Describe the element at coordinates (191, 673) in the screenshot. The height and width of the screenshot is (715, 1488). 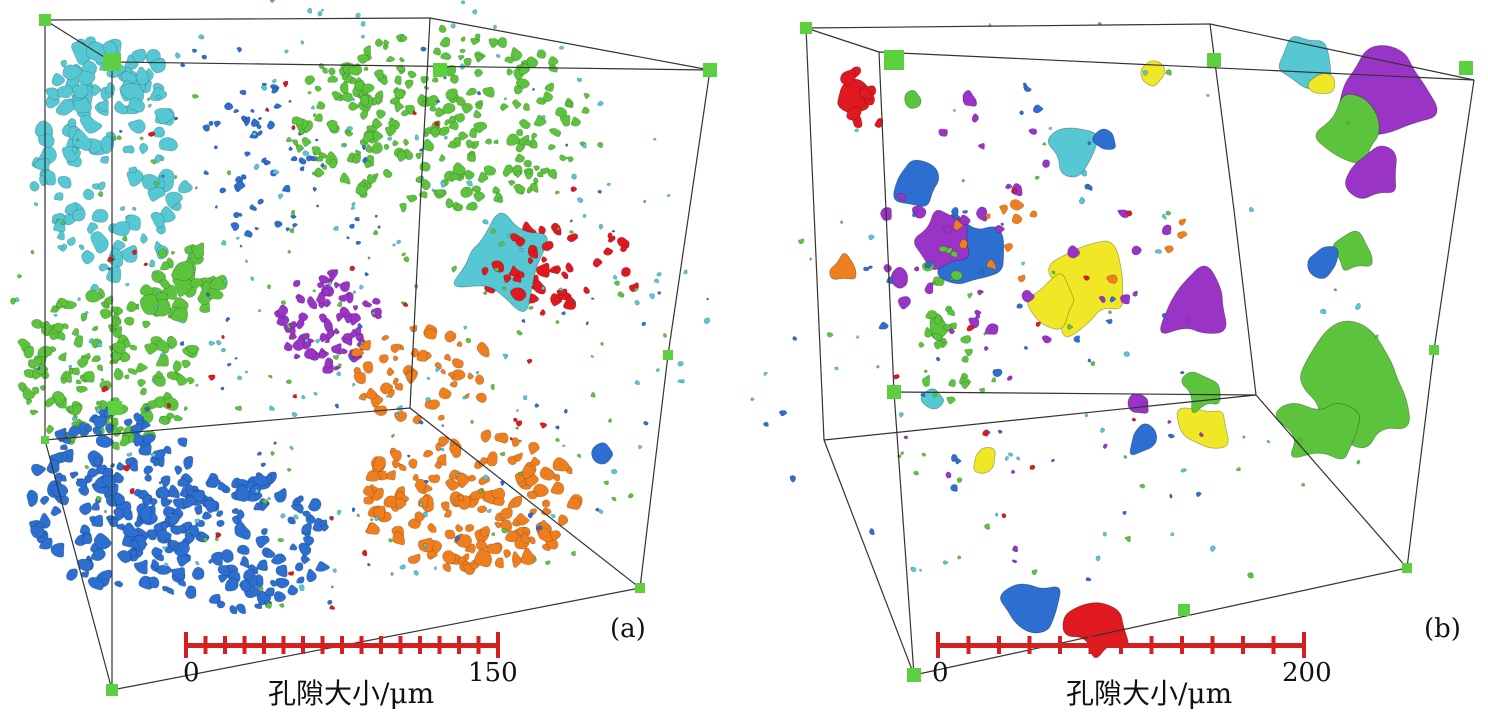
I see `scale-start-a: 0` at that location.